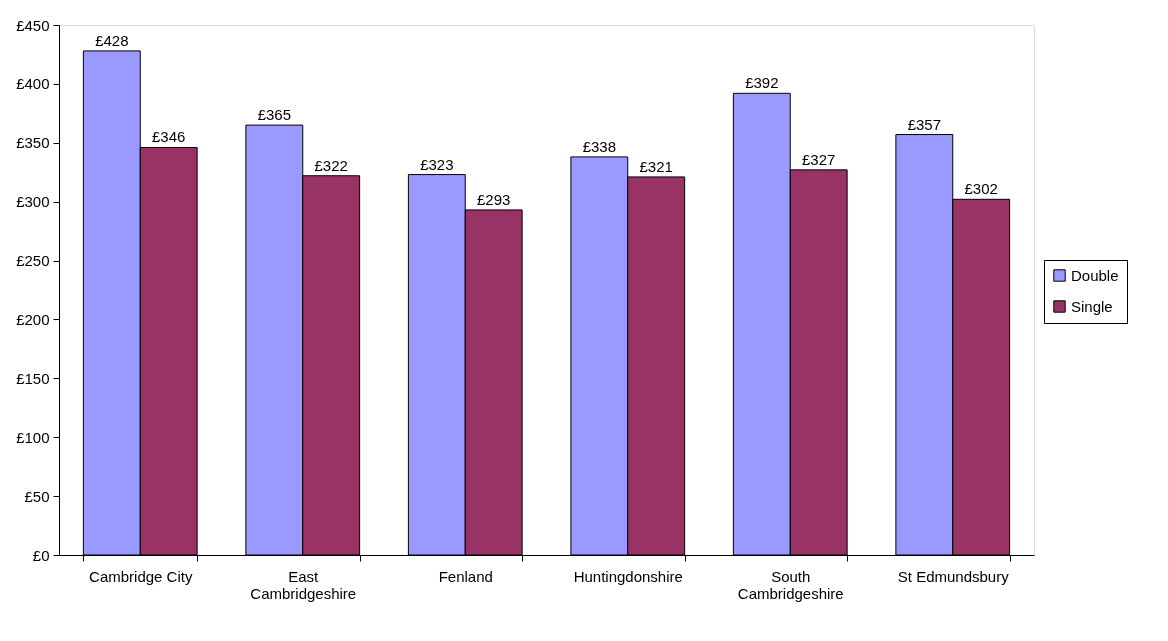  Describe the element at coordinates (437, 164) in the screenshot. I see `data-label: £323` at that location.